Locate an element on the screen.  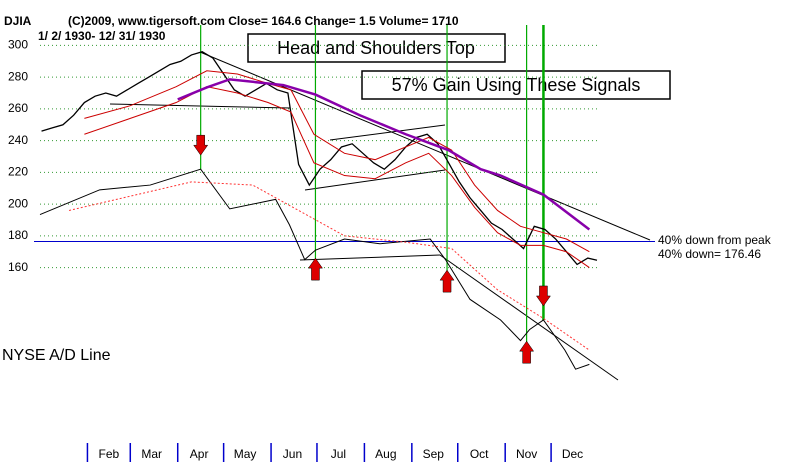
reference-label: 40% down from peak is located at coordinates (715, 240).